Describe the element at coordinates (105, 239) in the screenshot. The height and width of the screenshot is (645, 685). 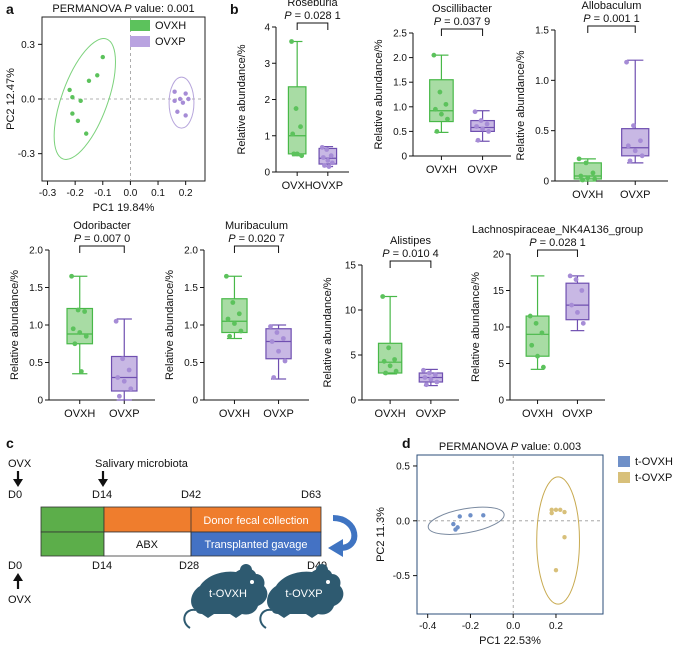
I see `p-number: = 0.007 0` at that location.